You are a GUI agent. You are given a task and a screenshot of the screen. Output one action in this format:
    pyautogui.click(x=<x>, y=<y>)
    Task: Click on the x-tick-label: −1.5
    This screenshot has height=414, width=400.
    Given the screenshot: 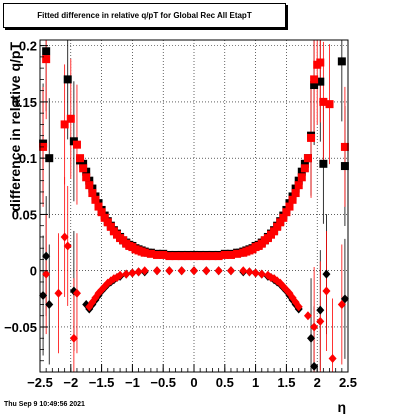 What is the action you would take?
    pyautogui.click(x=102, y=382)
    